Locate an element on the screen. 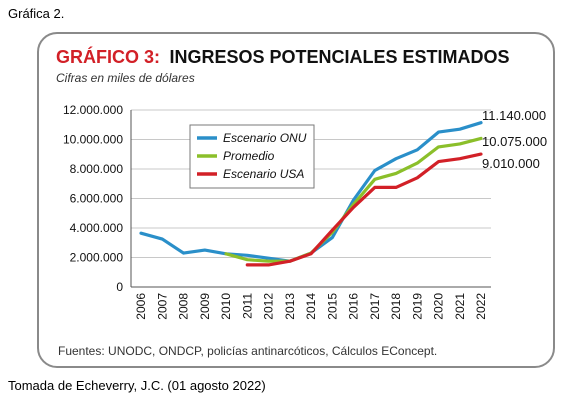 The height and width of the screenshot is (400, 576). end-value-labels: 11.140.000 10.075.000 9.010.000 is located at coordinates (514, 139).